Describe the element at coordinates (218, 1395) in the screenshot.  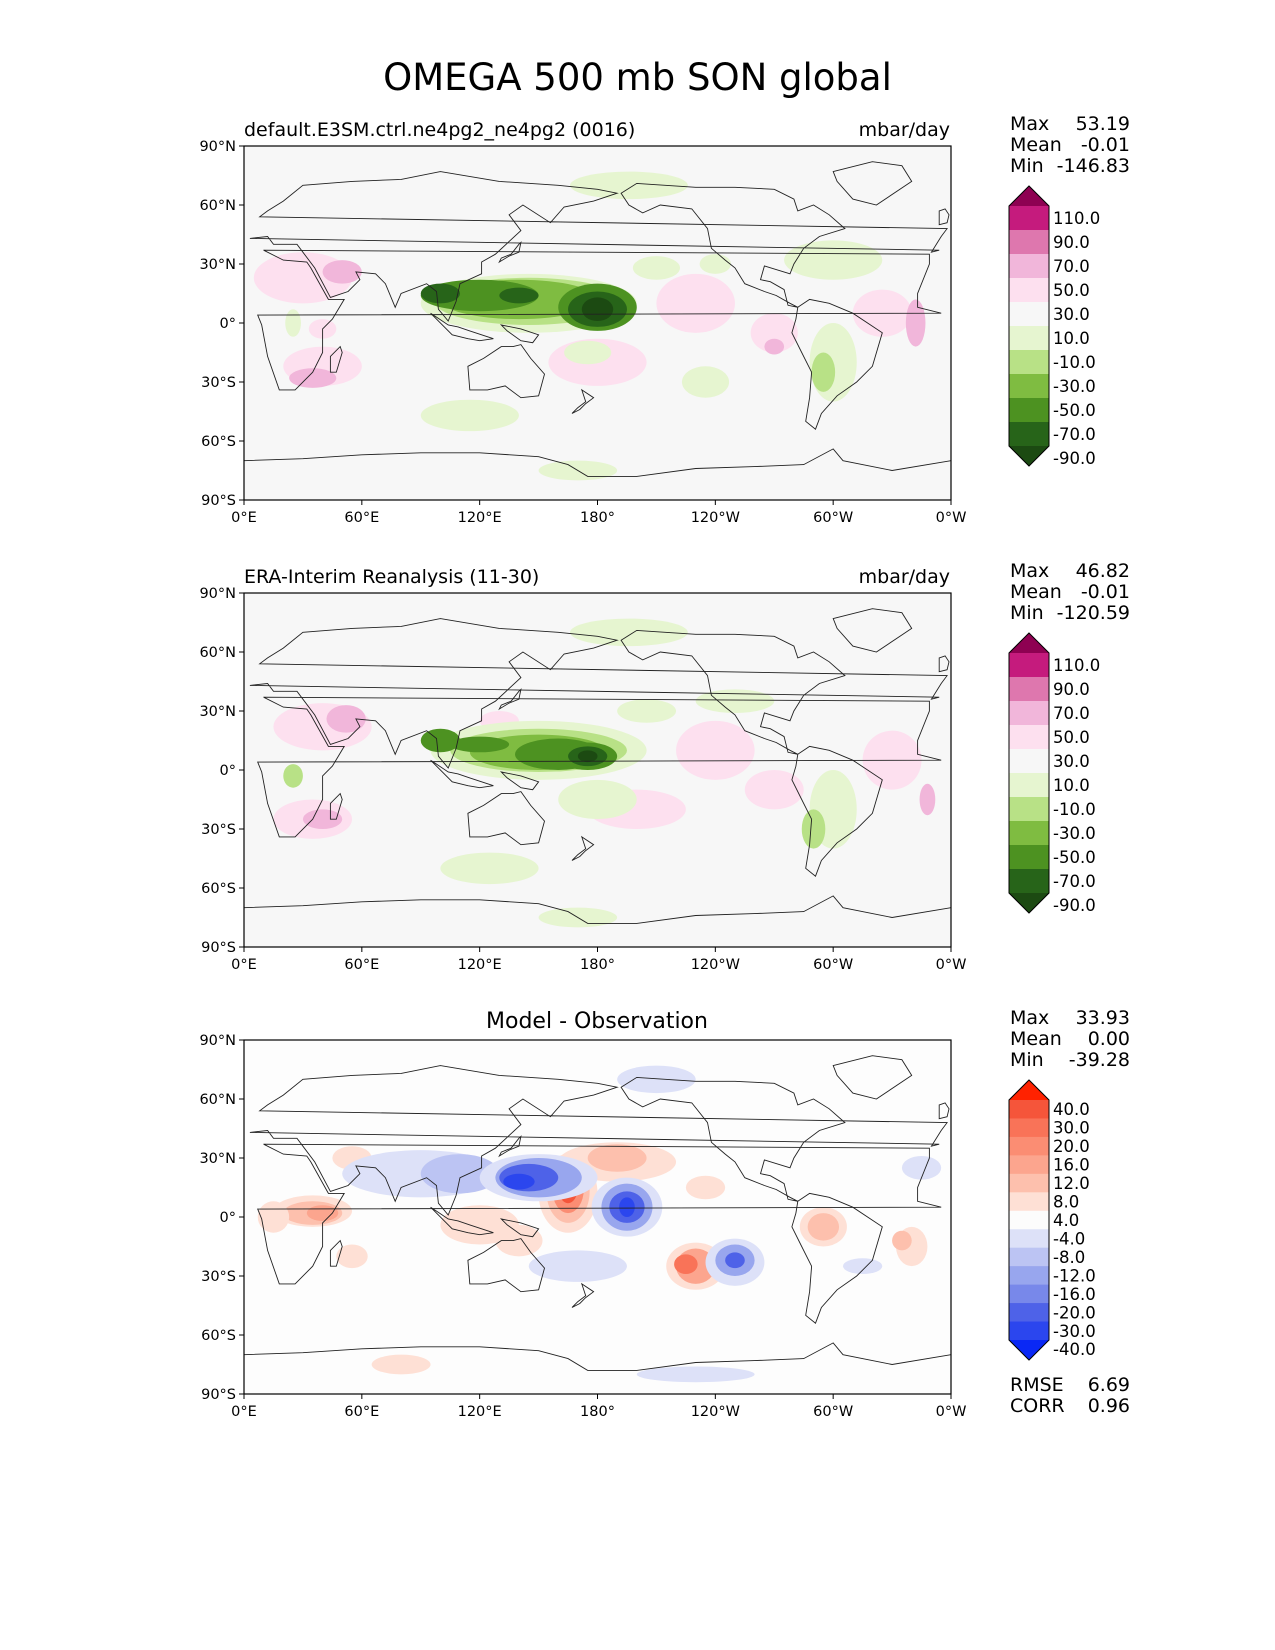
I see `lat-tick-label: 90°S` at that location.